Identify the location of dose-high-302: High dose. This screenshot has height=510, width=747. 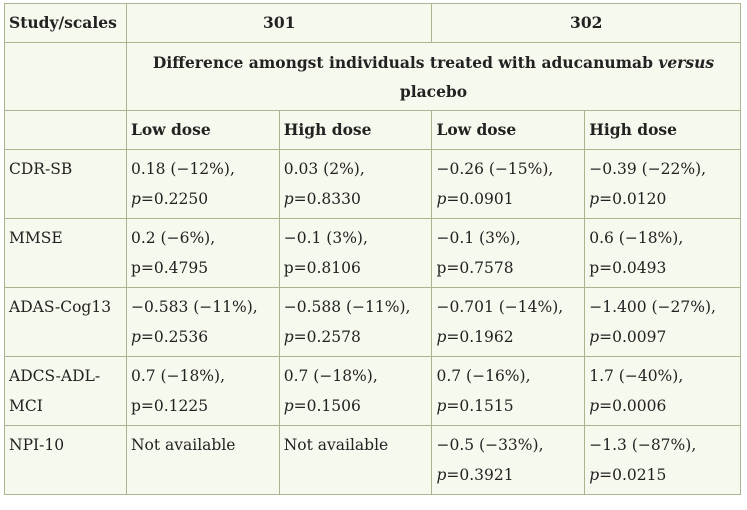
(662, 130).